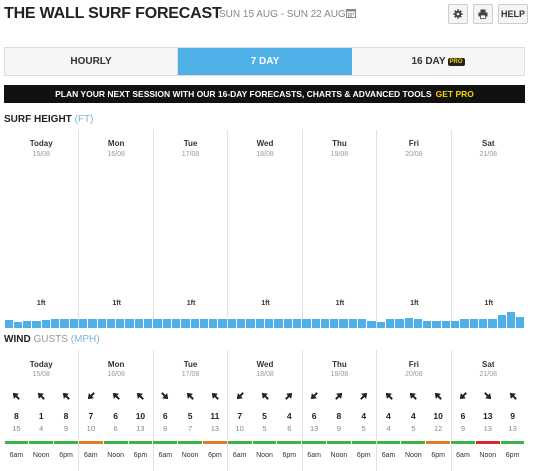  Describe the element at coordinates (91, 61) in the screenshot. I see `tab-hourly: HOURLY` at that location.